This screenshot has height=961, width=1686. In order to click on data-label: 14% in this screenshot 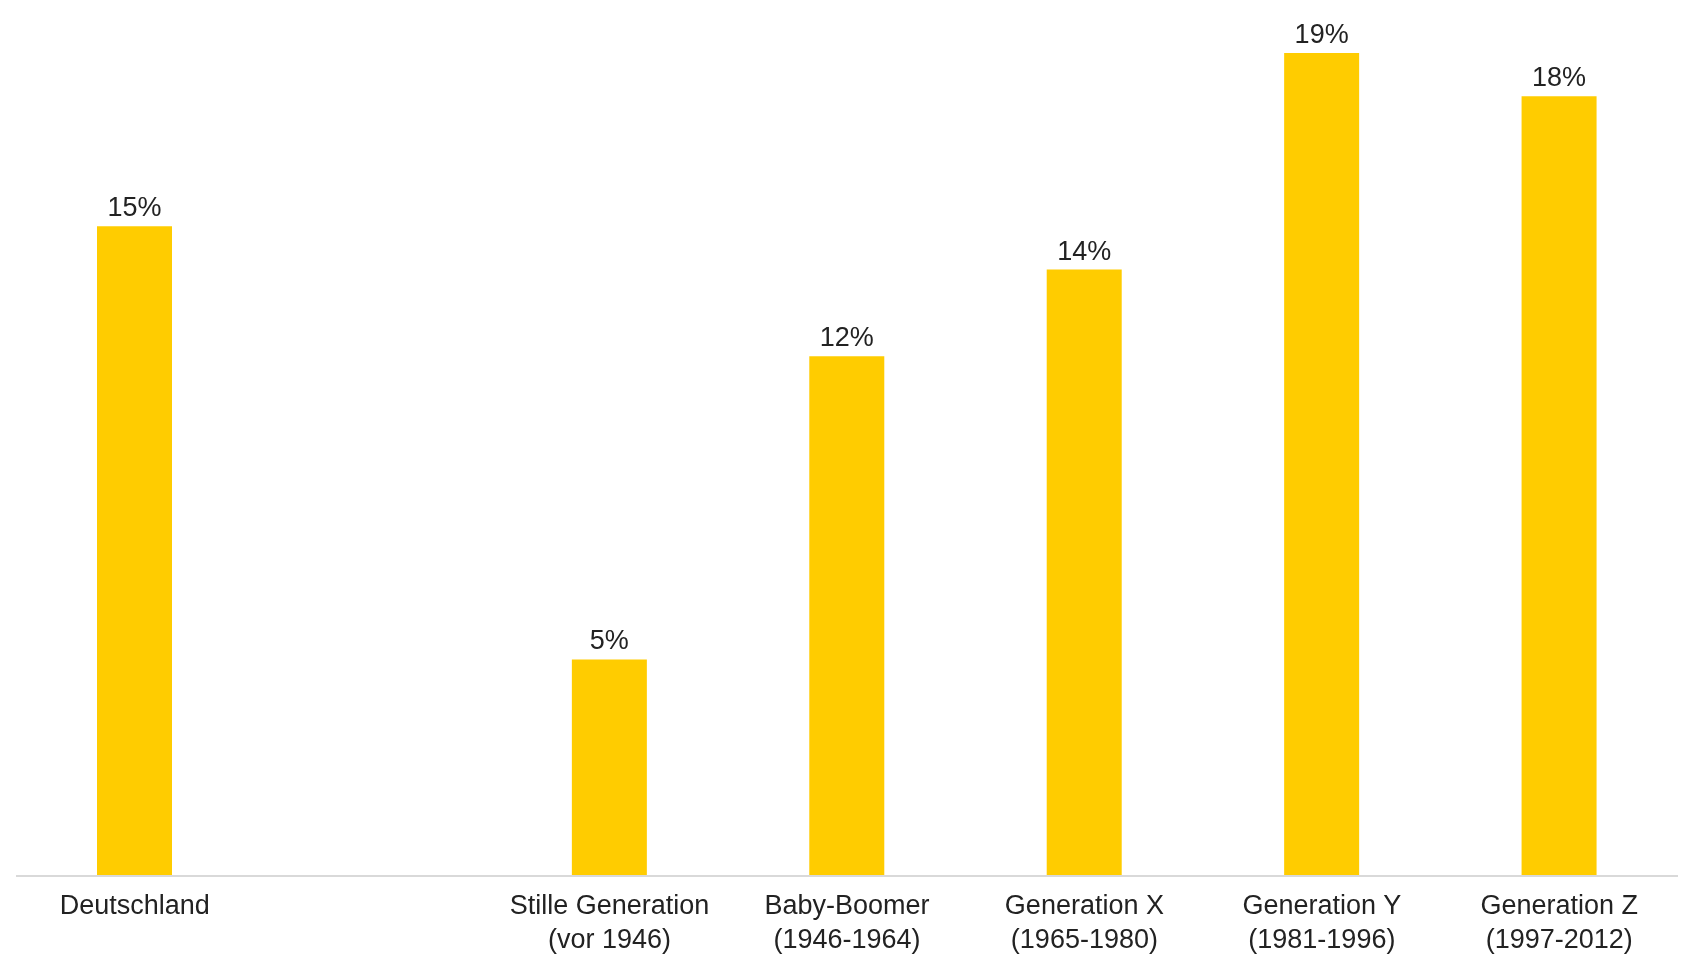, I will do `click(1084, 250)`.